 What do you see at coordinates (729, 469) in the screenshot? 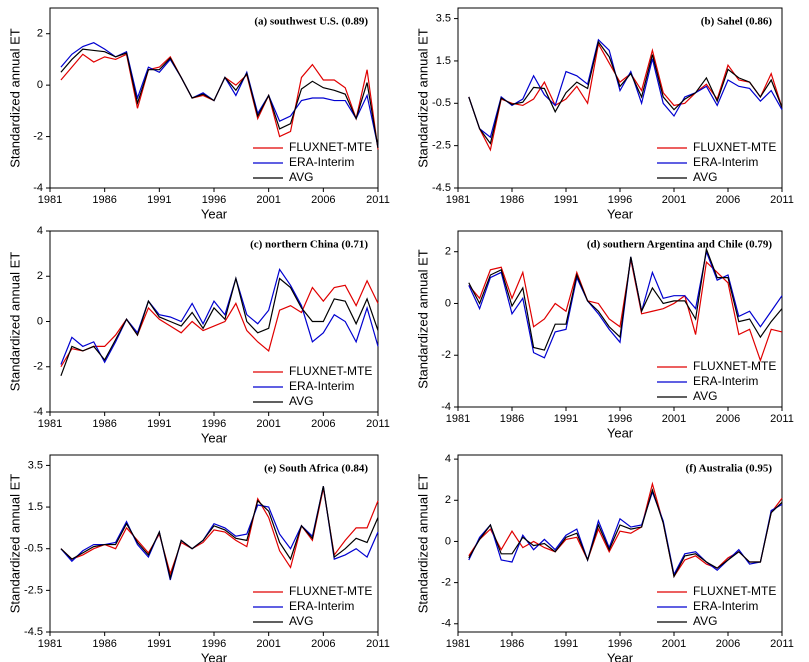
I see `panel-title: (f) Australia (0.95)` at bounding box center [729, 469].